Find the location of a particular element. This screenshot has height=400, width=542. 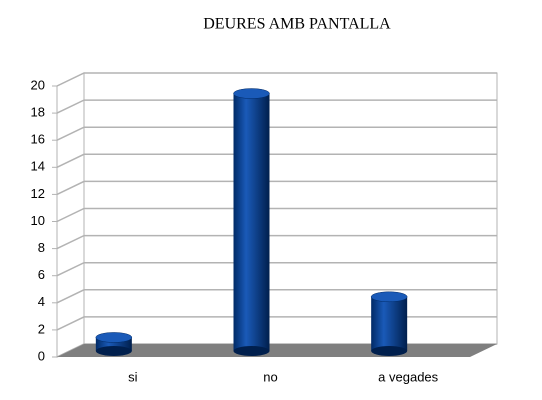

y-tick-label: 0 is located at coordinates (41, 355).